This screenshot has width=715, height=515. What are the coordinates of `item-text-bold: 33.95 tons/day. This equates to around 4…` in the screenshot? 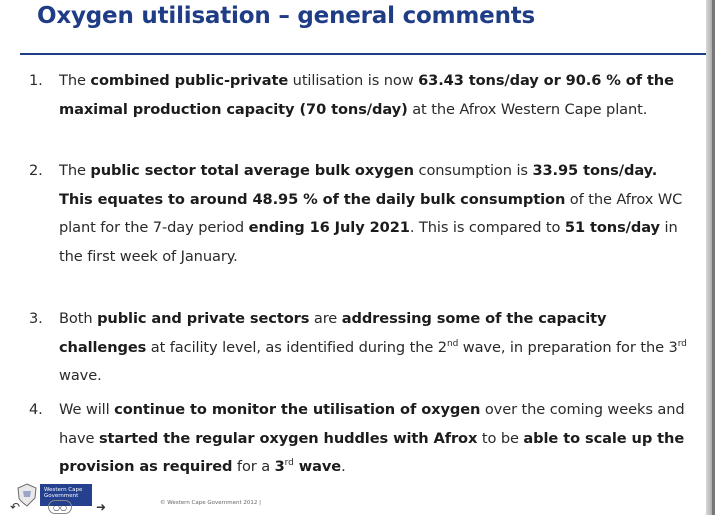 It's located at (358, 185).